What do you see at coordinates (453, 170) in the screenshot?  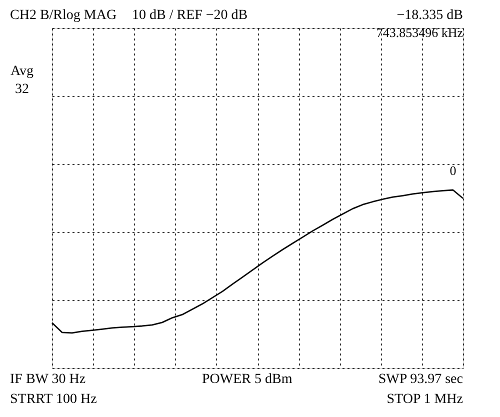 I see `text: 0` at bounding box center [453, 170].